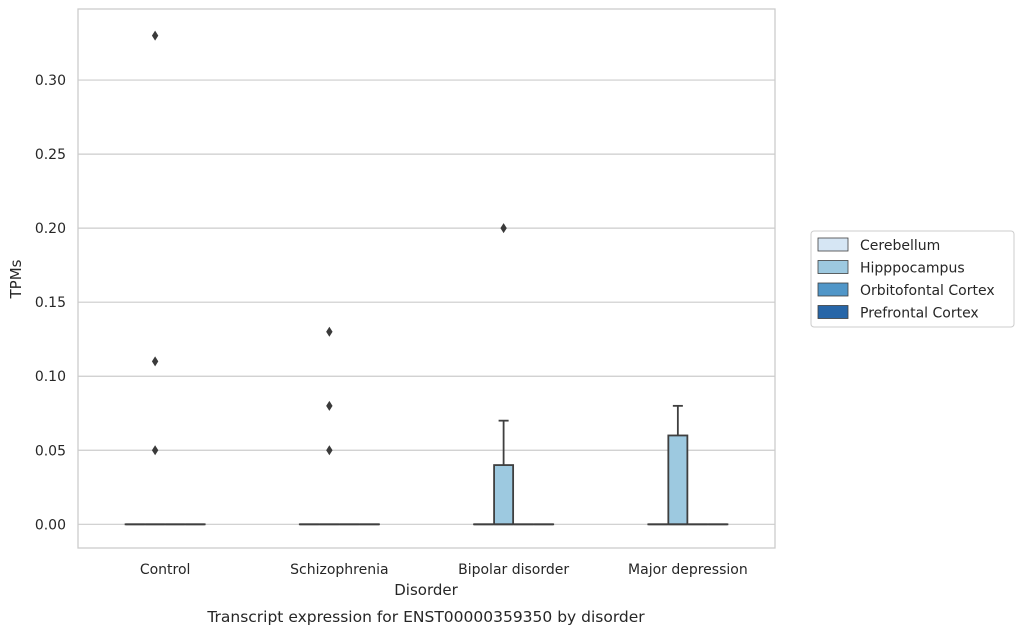 The image size is (1023, 634). I want to click on x-tick-label: Major depression, so click(688, 570).